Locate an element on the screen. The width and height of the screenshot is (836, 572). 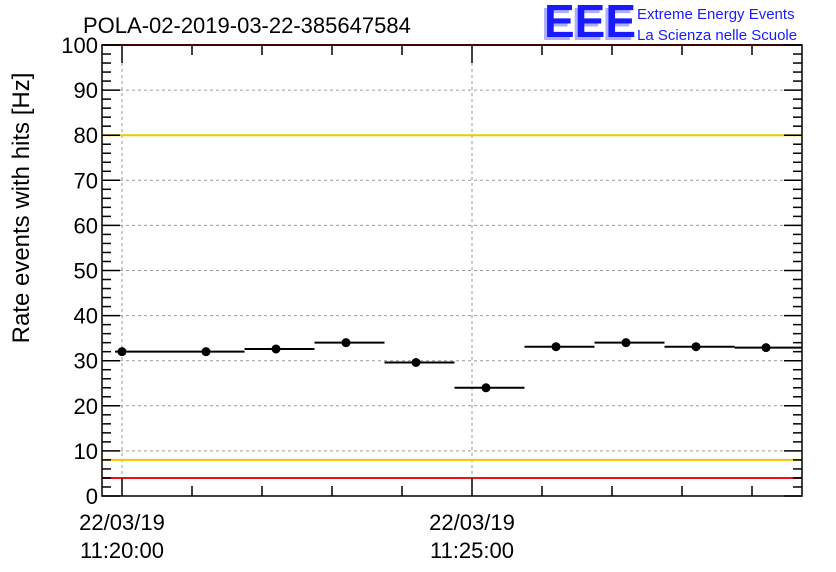
eee-logo-mark-shadow: EEE is located at coordinates (587, 25).